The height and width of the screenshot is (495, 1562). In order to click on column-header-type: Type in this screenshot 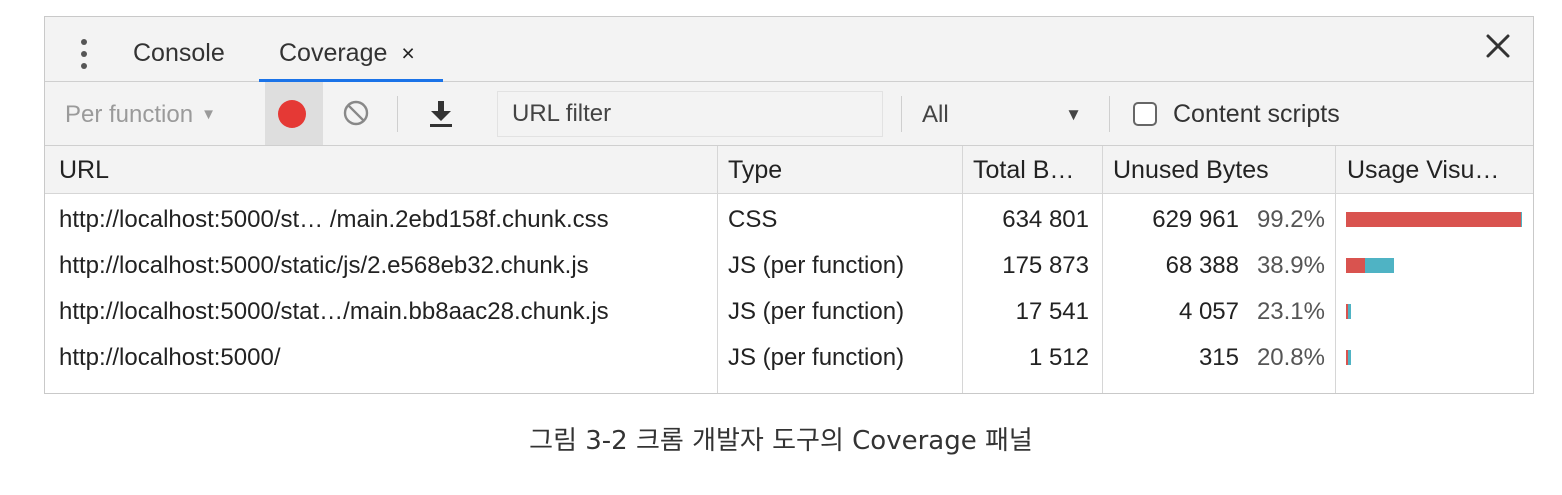, I will do `click(755, 170)`.